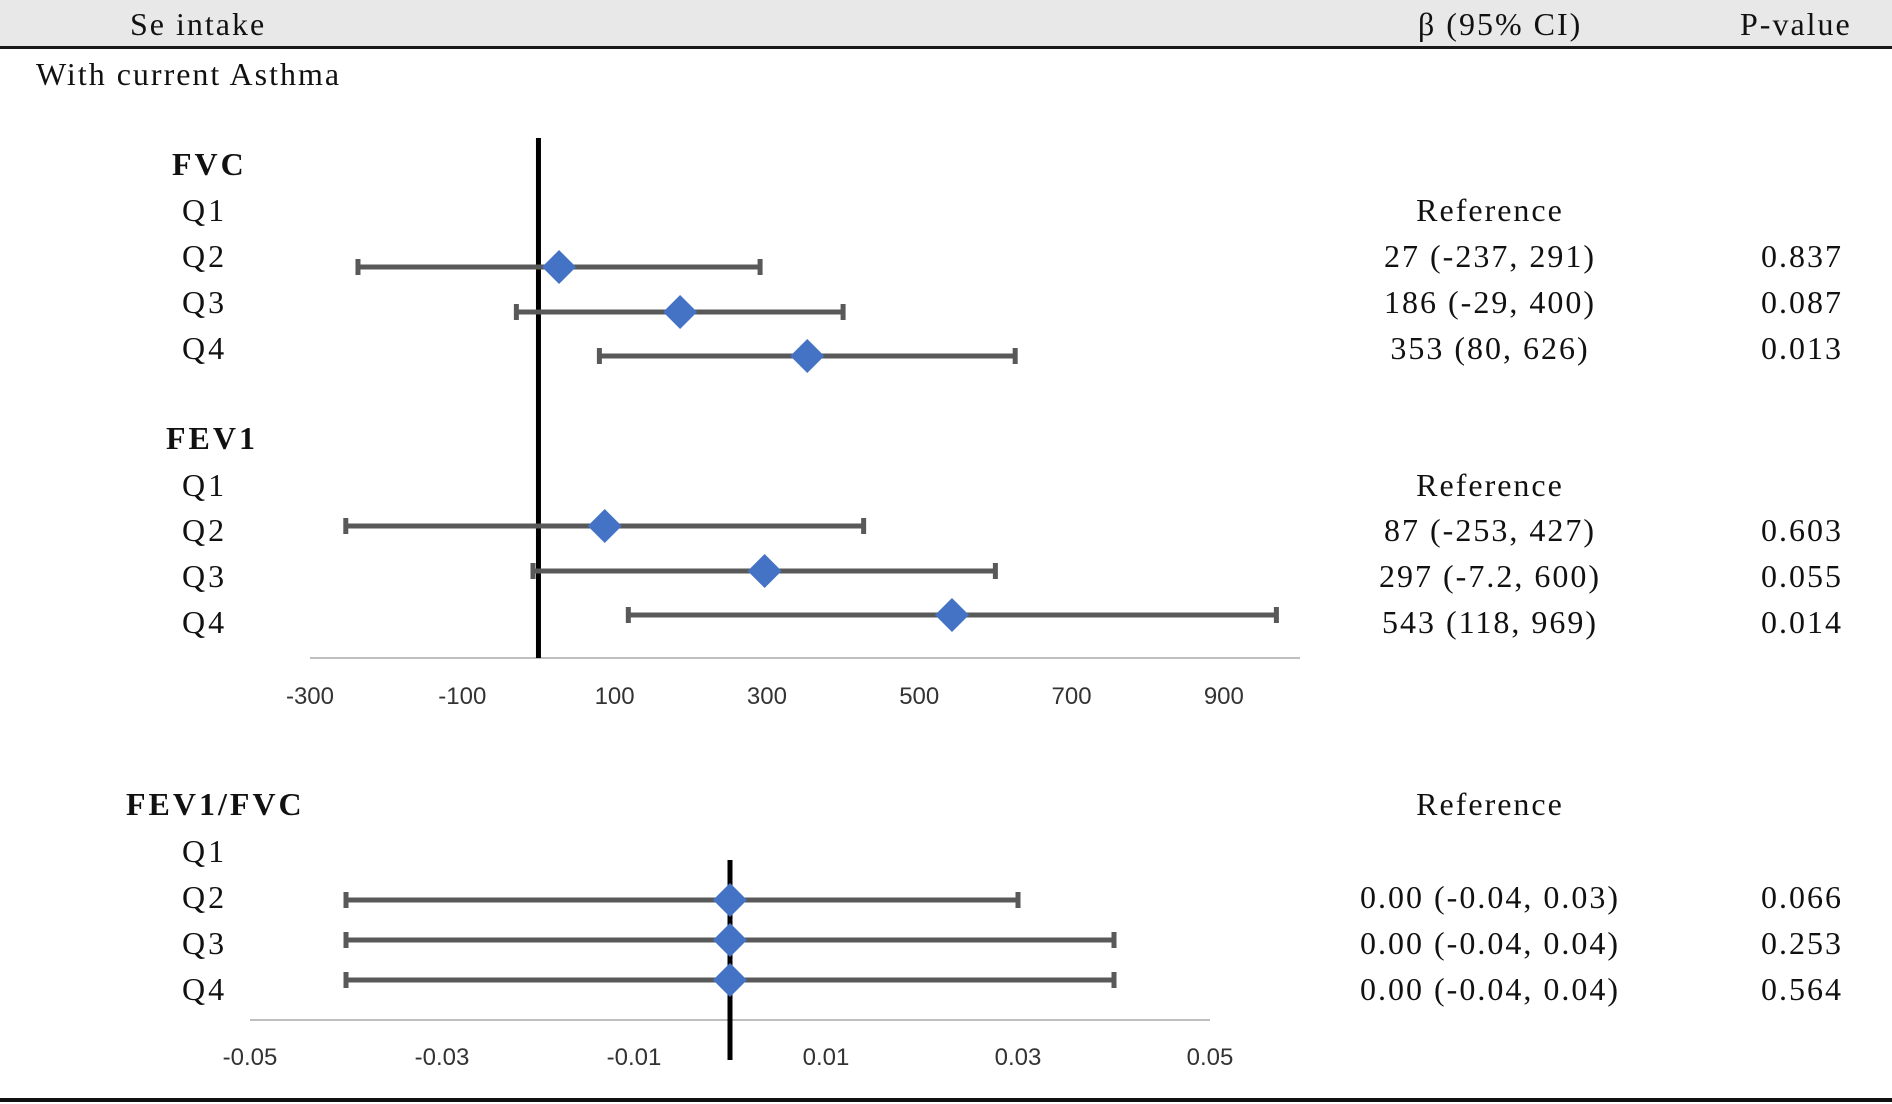  I want to click on p-value: 0.564, so click(1802, 989).